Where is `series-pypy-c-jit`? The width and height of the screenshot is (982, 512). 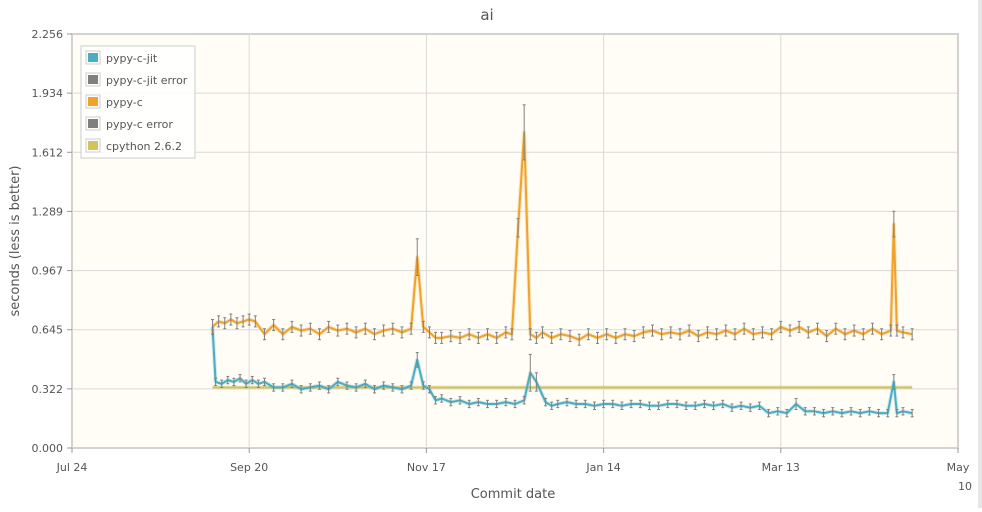
series-pypy-c-jit is located at coordinates (562, 368).